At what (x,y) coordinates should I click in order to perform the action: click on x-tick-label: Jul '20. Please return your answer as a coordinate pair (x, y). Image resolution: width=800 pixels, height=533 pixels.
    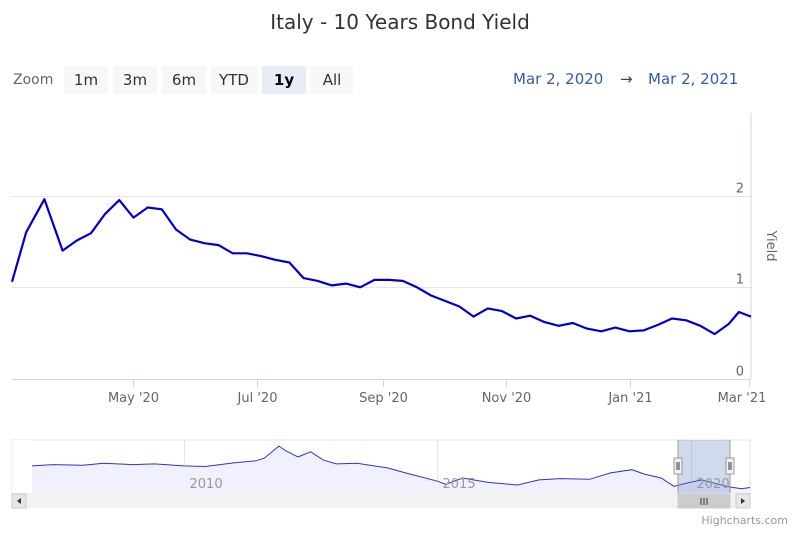
    Looking at the image, I should click on (257, 398).